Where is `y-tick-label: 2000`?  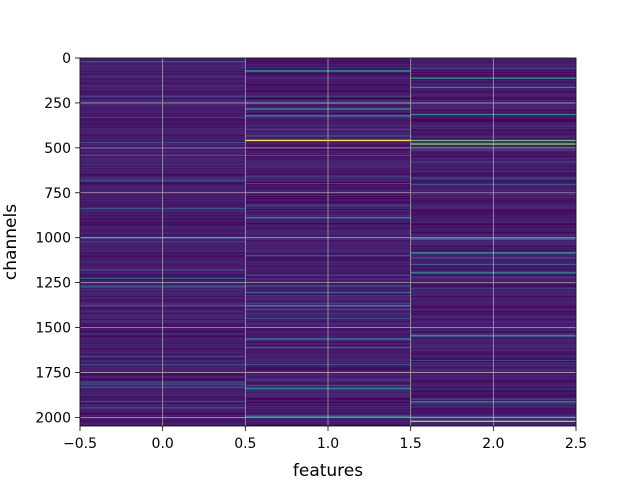 y-tick-label: 2000 is located at coordinates (53, 418).